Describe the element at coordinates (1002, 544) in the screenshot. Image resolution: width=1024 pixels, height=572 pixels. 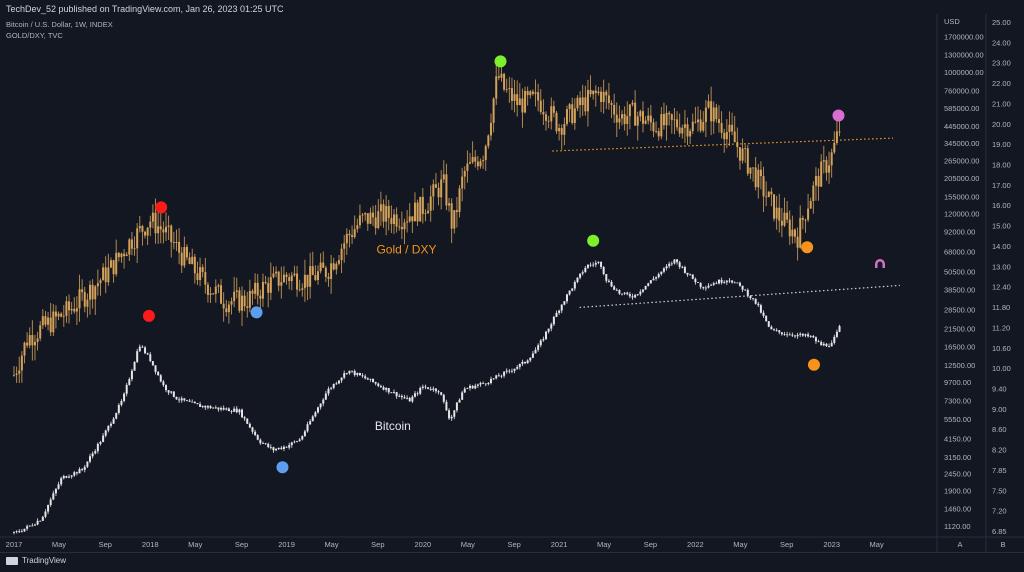
I see `log-scale-button: B` at that location.